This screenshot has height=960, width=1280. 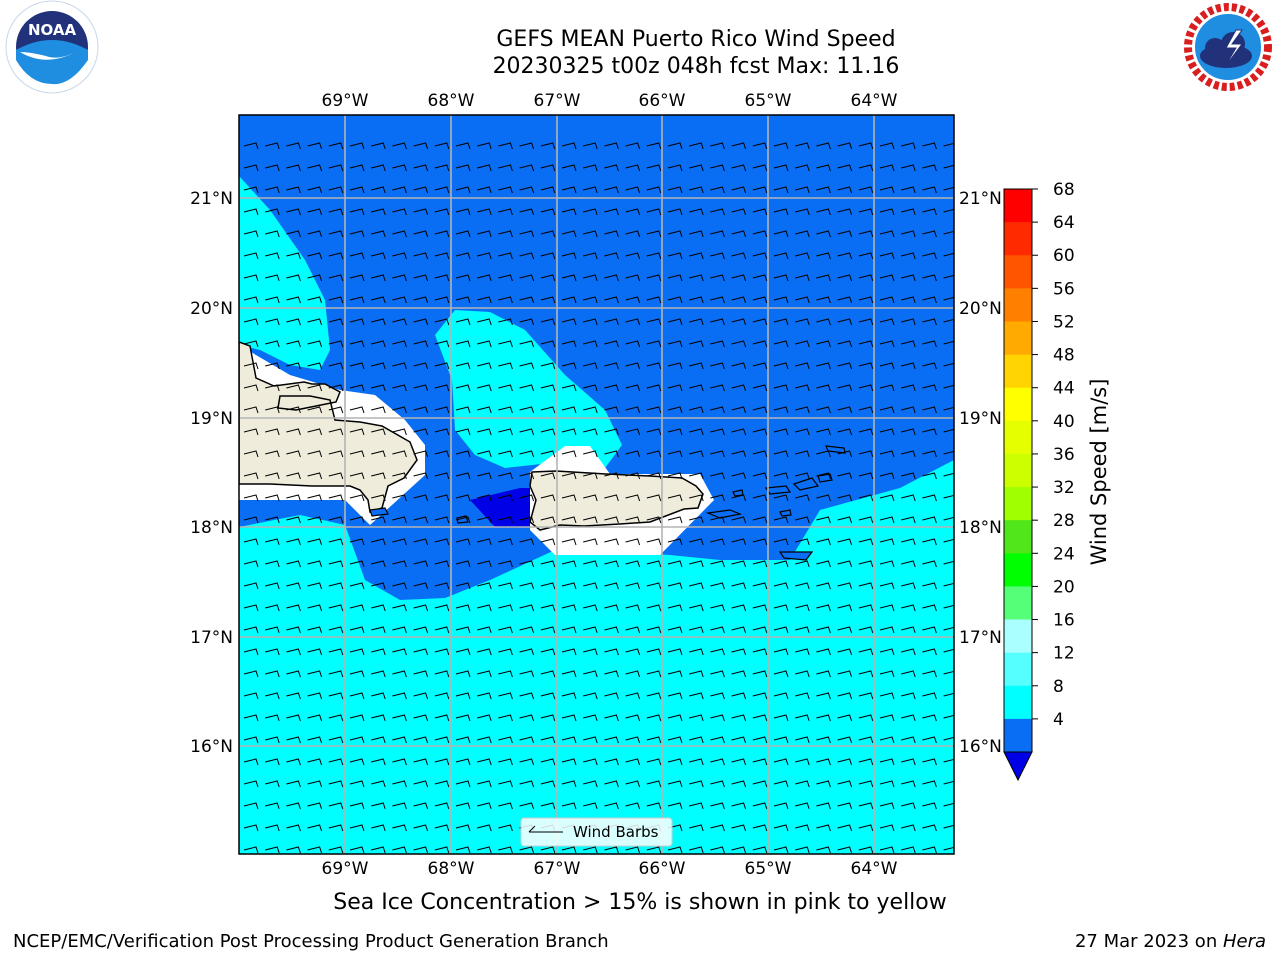 I want to click on lat-label: 16°N, so click(x=980, y=747).